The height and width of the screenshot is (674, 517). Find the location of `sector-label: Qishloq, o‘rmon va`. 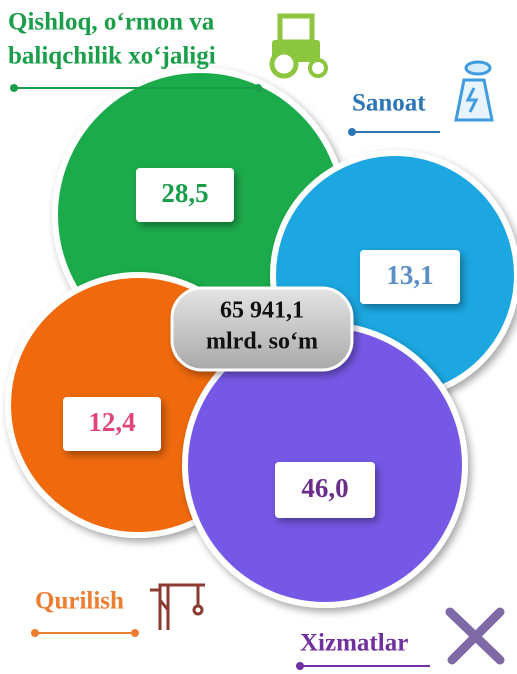

sector-label: Qishloq, o‘rmon va is located at coordinates (111, 22).